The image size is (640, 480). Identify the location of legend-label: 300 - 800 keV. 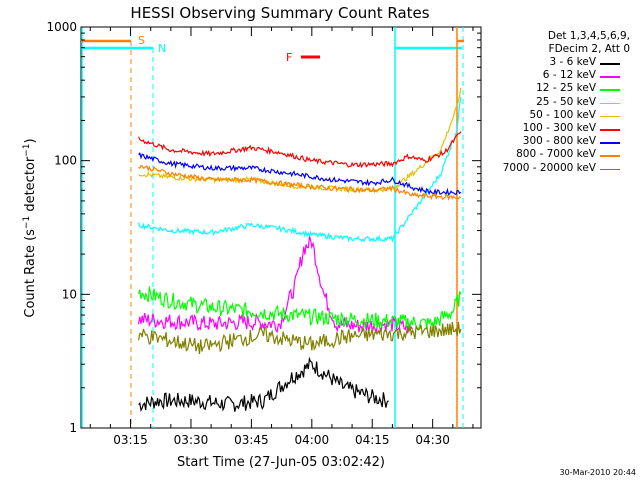
(559, 141).